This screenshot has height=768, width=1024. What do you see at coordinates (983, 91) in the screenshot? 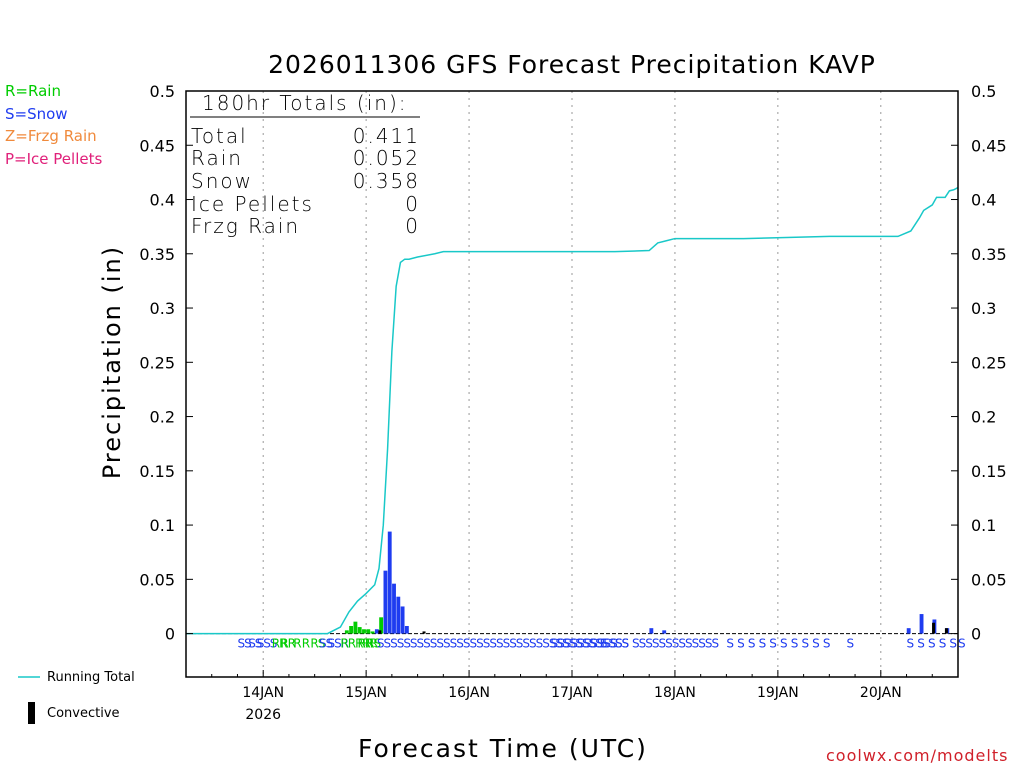
I see `y-tick-label-right: 0.5` at bounding box center [983, 91].